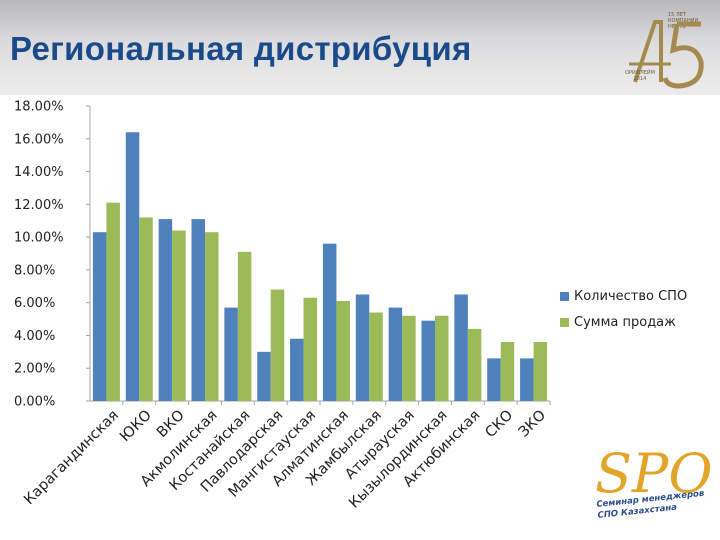 The height and width of the screenshot is (540, 720). What do you see at coordinates (34, 369) in the screenshot?
I see `y-tick-label: 2.00%` at bounding box center [34, 369].